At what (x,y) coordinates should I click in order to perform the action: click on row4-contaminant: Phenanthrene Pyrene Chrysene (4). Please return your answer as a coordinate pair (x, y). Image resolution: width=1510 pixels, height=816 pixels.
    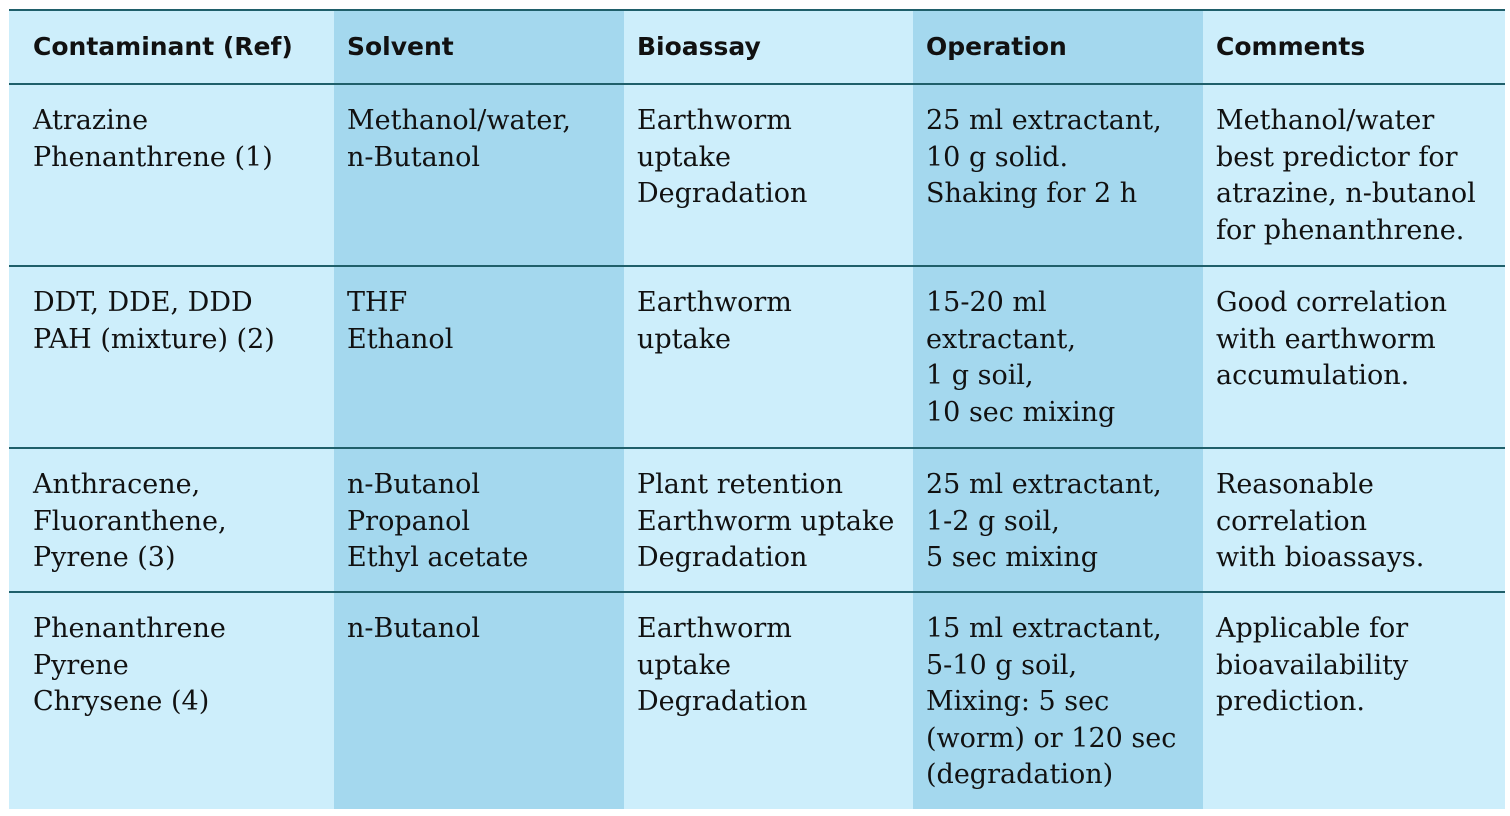
    Looking at the image, I should click on (171, 700).